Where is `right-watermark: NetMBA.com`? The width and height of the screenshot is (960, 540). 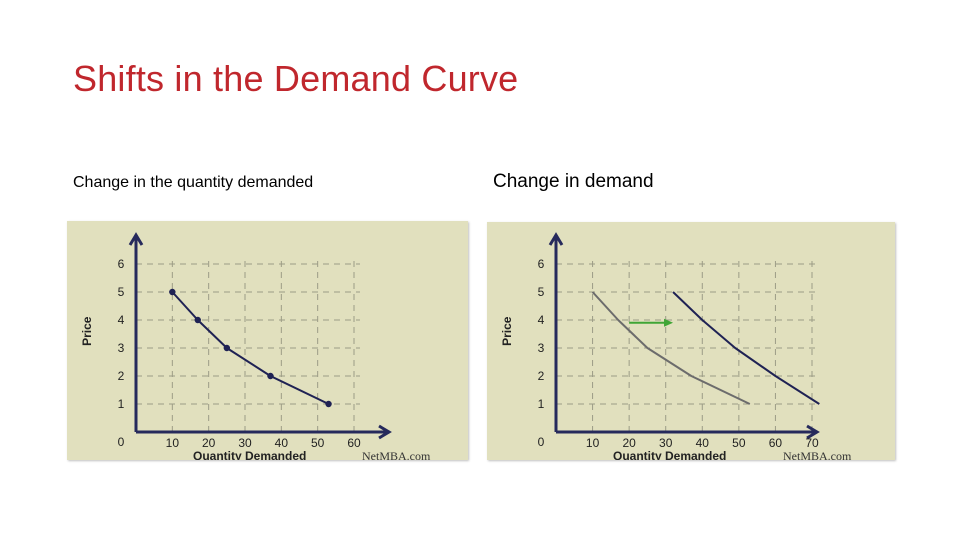
right-watermark: NetMBA.com is located at coordinates (817, 454).